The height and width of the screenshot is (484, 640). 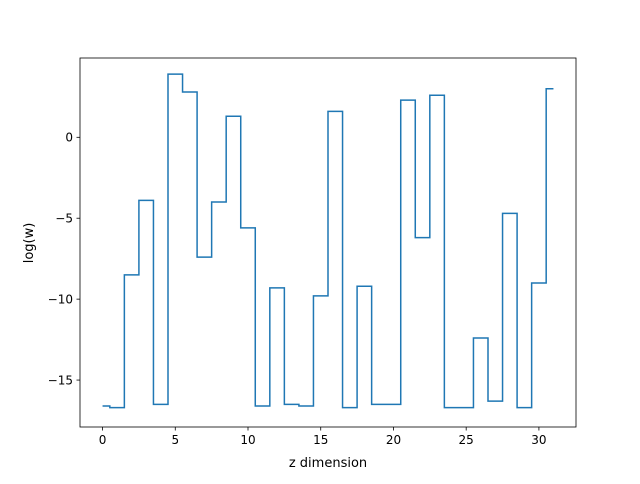 I want to click on y-axis-label: log(w), so click(x=29, y=243).